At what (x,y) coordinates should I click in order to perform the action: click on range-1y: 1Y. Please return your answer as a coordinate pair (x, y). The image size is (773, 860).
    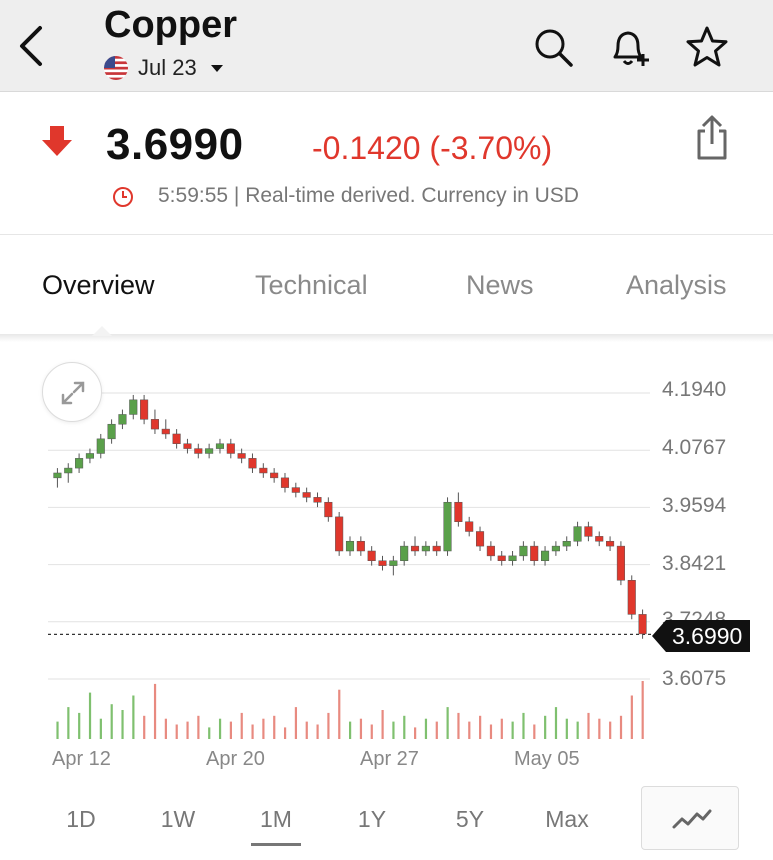
    Looking at the image, I should click on (372, 819).